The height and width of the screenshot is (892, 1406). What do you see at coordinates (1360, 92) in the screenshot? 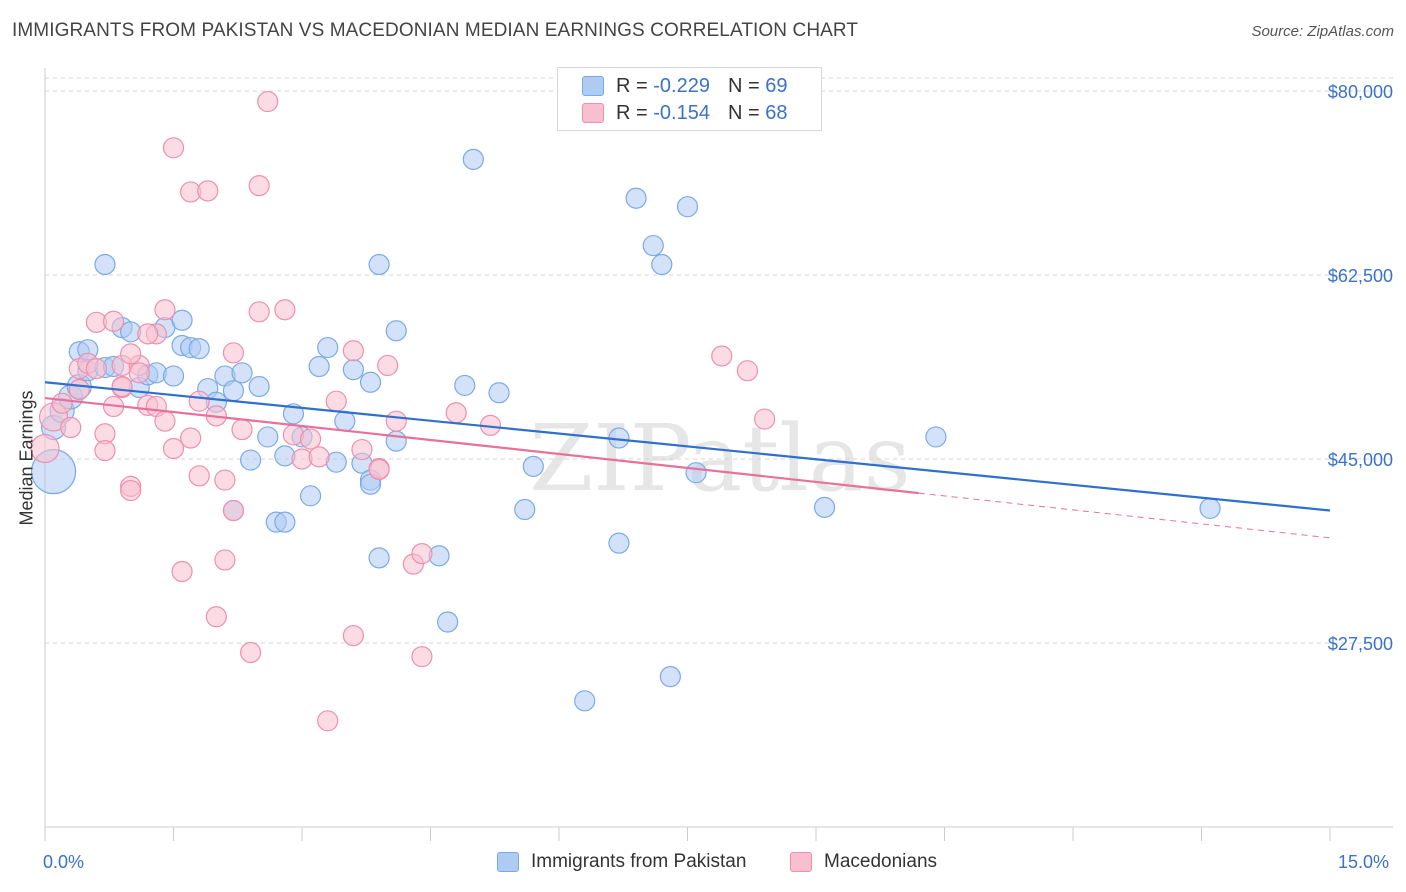
I see `y-tick-label: $80,000` at bounding box center [1360, 92].